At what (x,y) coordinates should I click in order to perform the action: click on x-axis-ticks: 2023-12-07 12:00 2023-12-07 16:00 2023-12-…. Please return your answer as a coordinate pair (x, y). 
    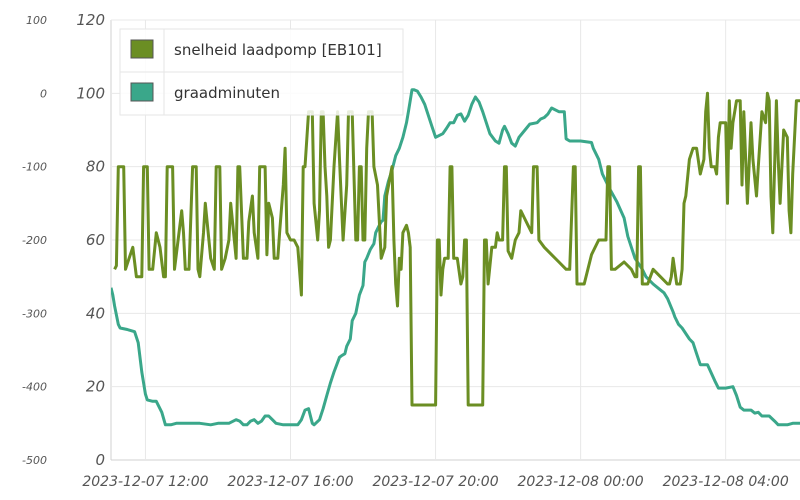
    Looking at the image, I should click on (435, 482).